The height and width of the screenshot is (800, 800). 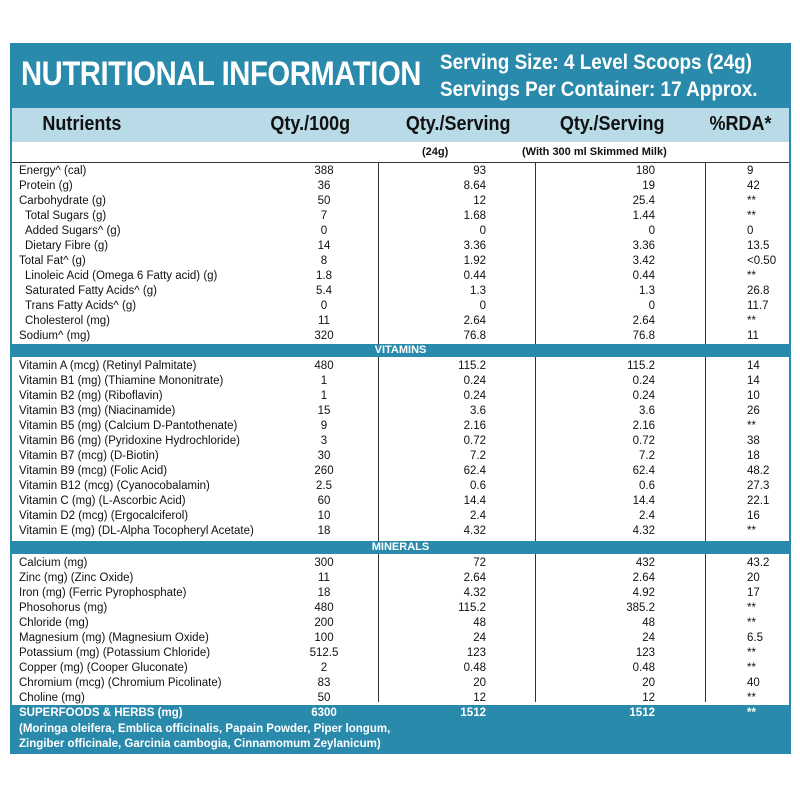 I want to click on qty-per-serving-milk: 0.44, so click(x=643, y=276).